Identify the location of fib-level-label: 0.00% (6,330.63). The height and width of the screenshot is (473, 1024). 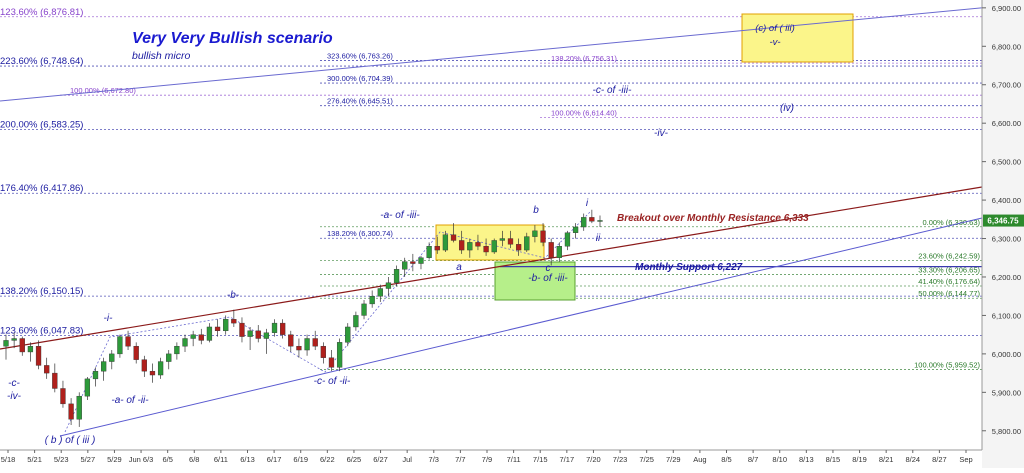
(951, 222).